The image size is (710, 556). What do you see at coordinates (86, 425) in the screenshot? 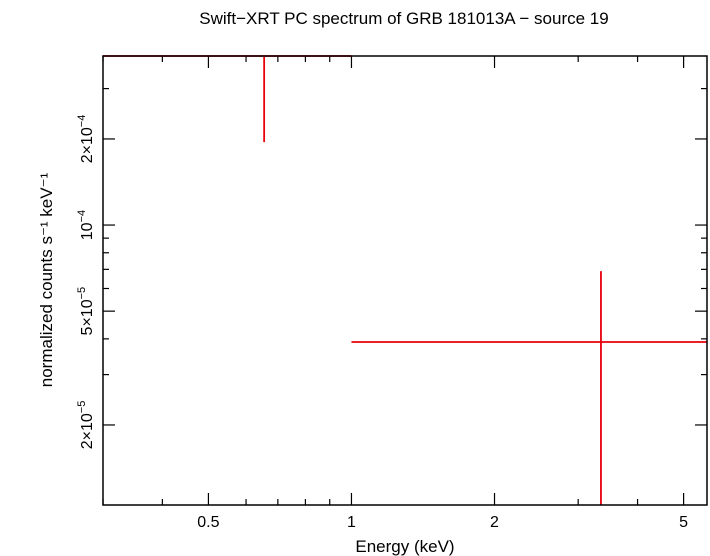
I see `y-tick-label: 2×10−5` at bounding box center [86, 425].